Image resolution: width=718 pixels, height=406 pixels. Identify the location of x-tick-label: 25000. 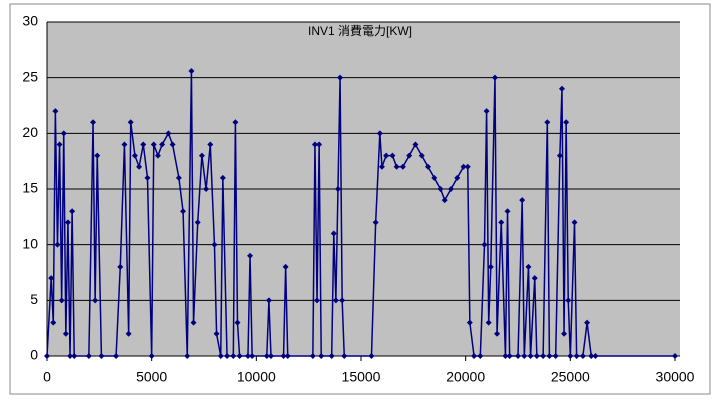
(570, 377).